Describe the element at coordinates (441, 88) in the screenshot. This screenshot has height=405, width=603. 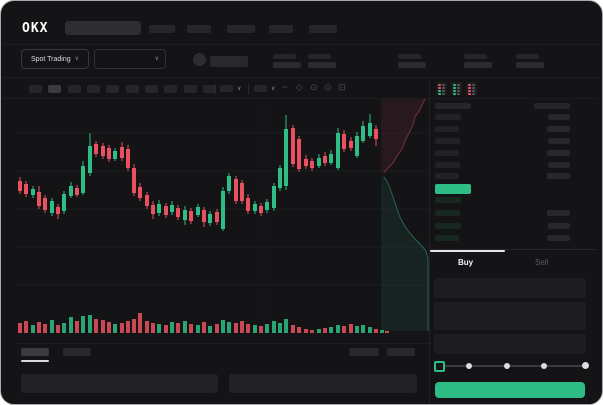
I see `book-combined-icon` at that location.